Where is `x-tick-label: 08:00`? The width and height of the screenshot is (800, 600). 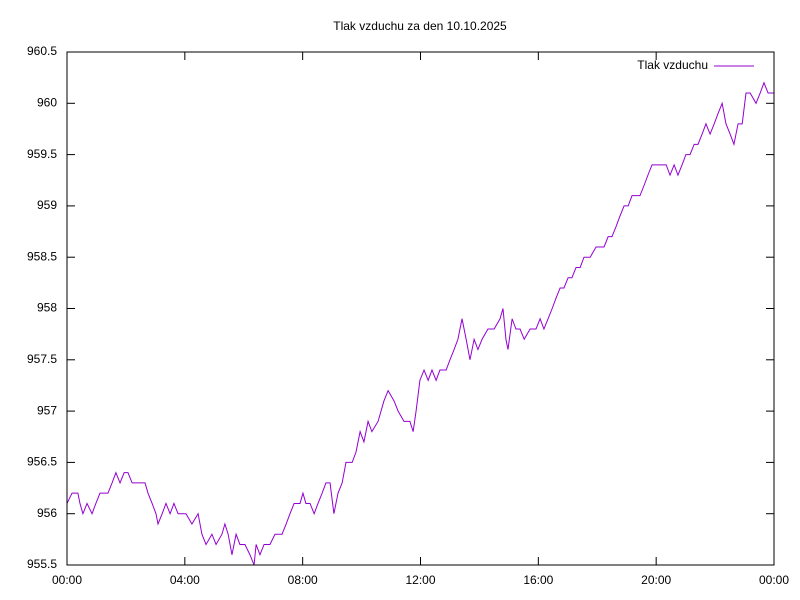 x-tick-label: 08:00 is located at coordinates (303, 580).